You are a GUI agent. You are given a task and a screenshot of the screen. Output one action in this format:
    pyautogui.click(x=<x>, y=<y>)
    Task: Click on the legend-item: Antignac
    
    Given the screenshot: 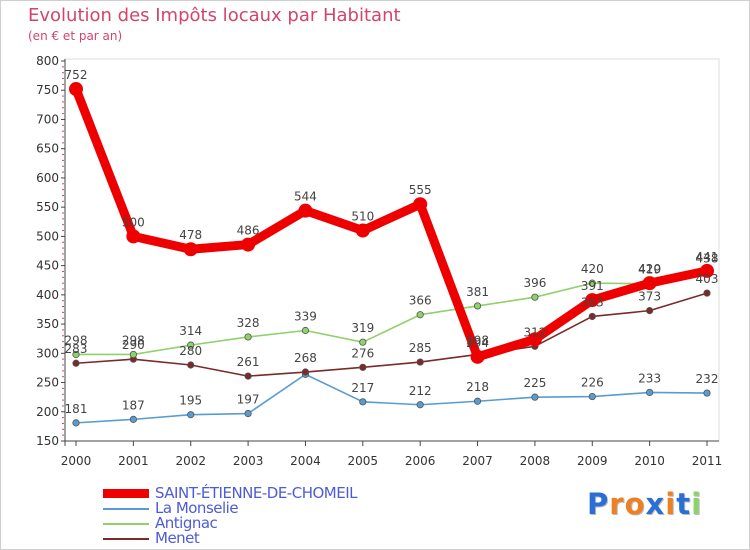 What is the action you would take?
    pyautogui.click(x=253, y=523)
    